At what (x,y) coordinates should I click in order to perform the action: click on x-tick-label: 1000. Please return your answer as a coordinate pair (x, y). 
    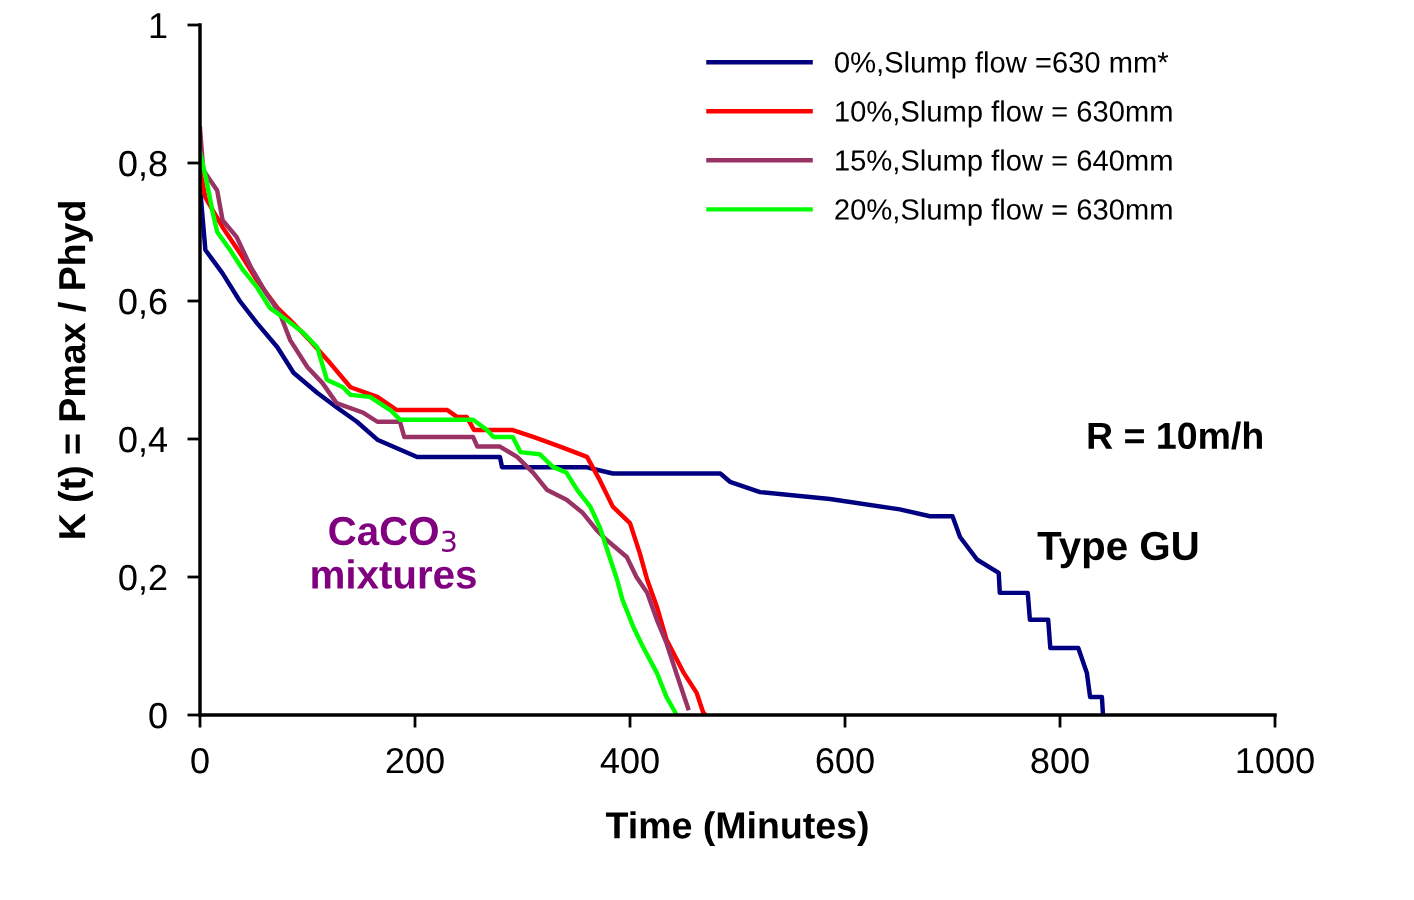
    Looking at the image, I should click on (1275, 760).